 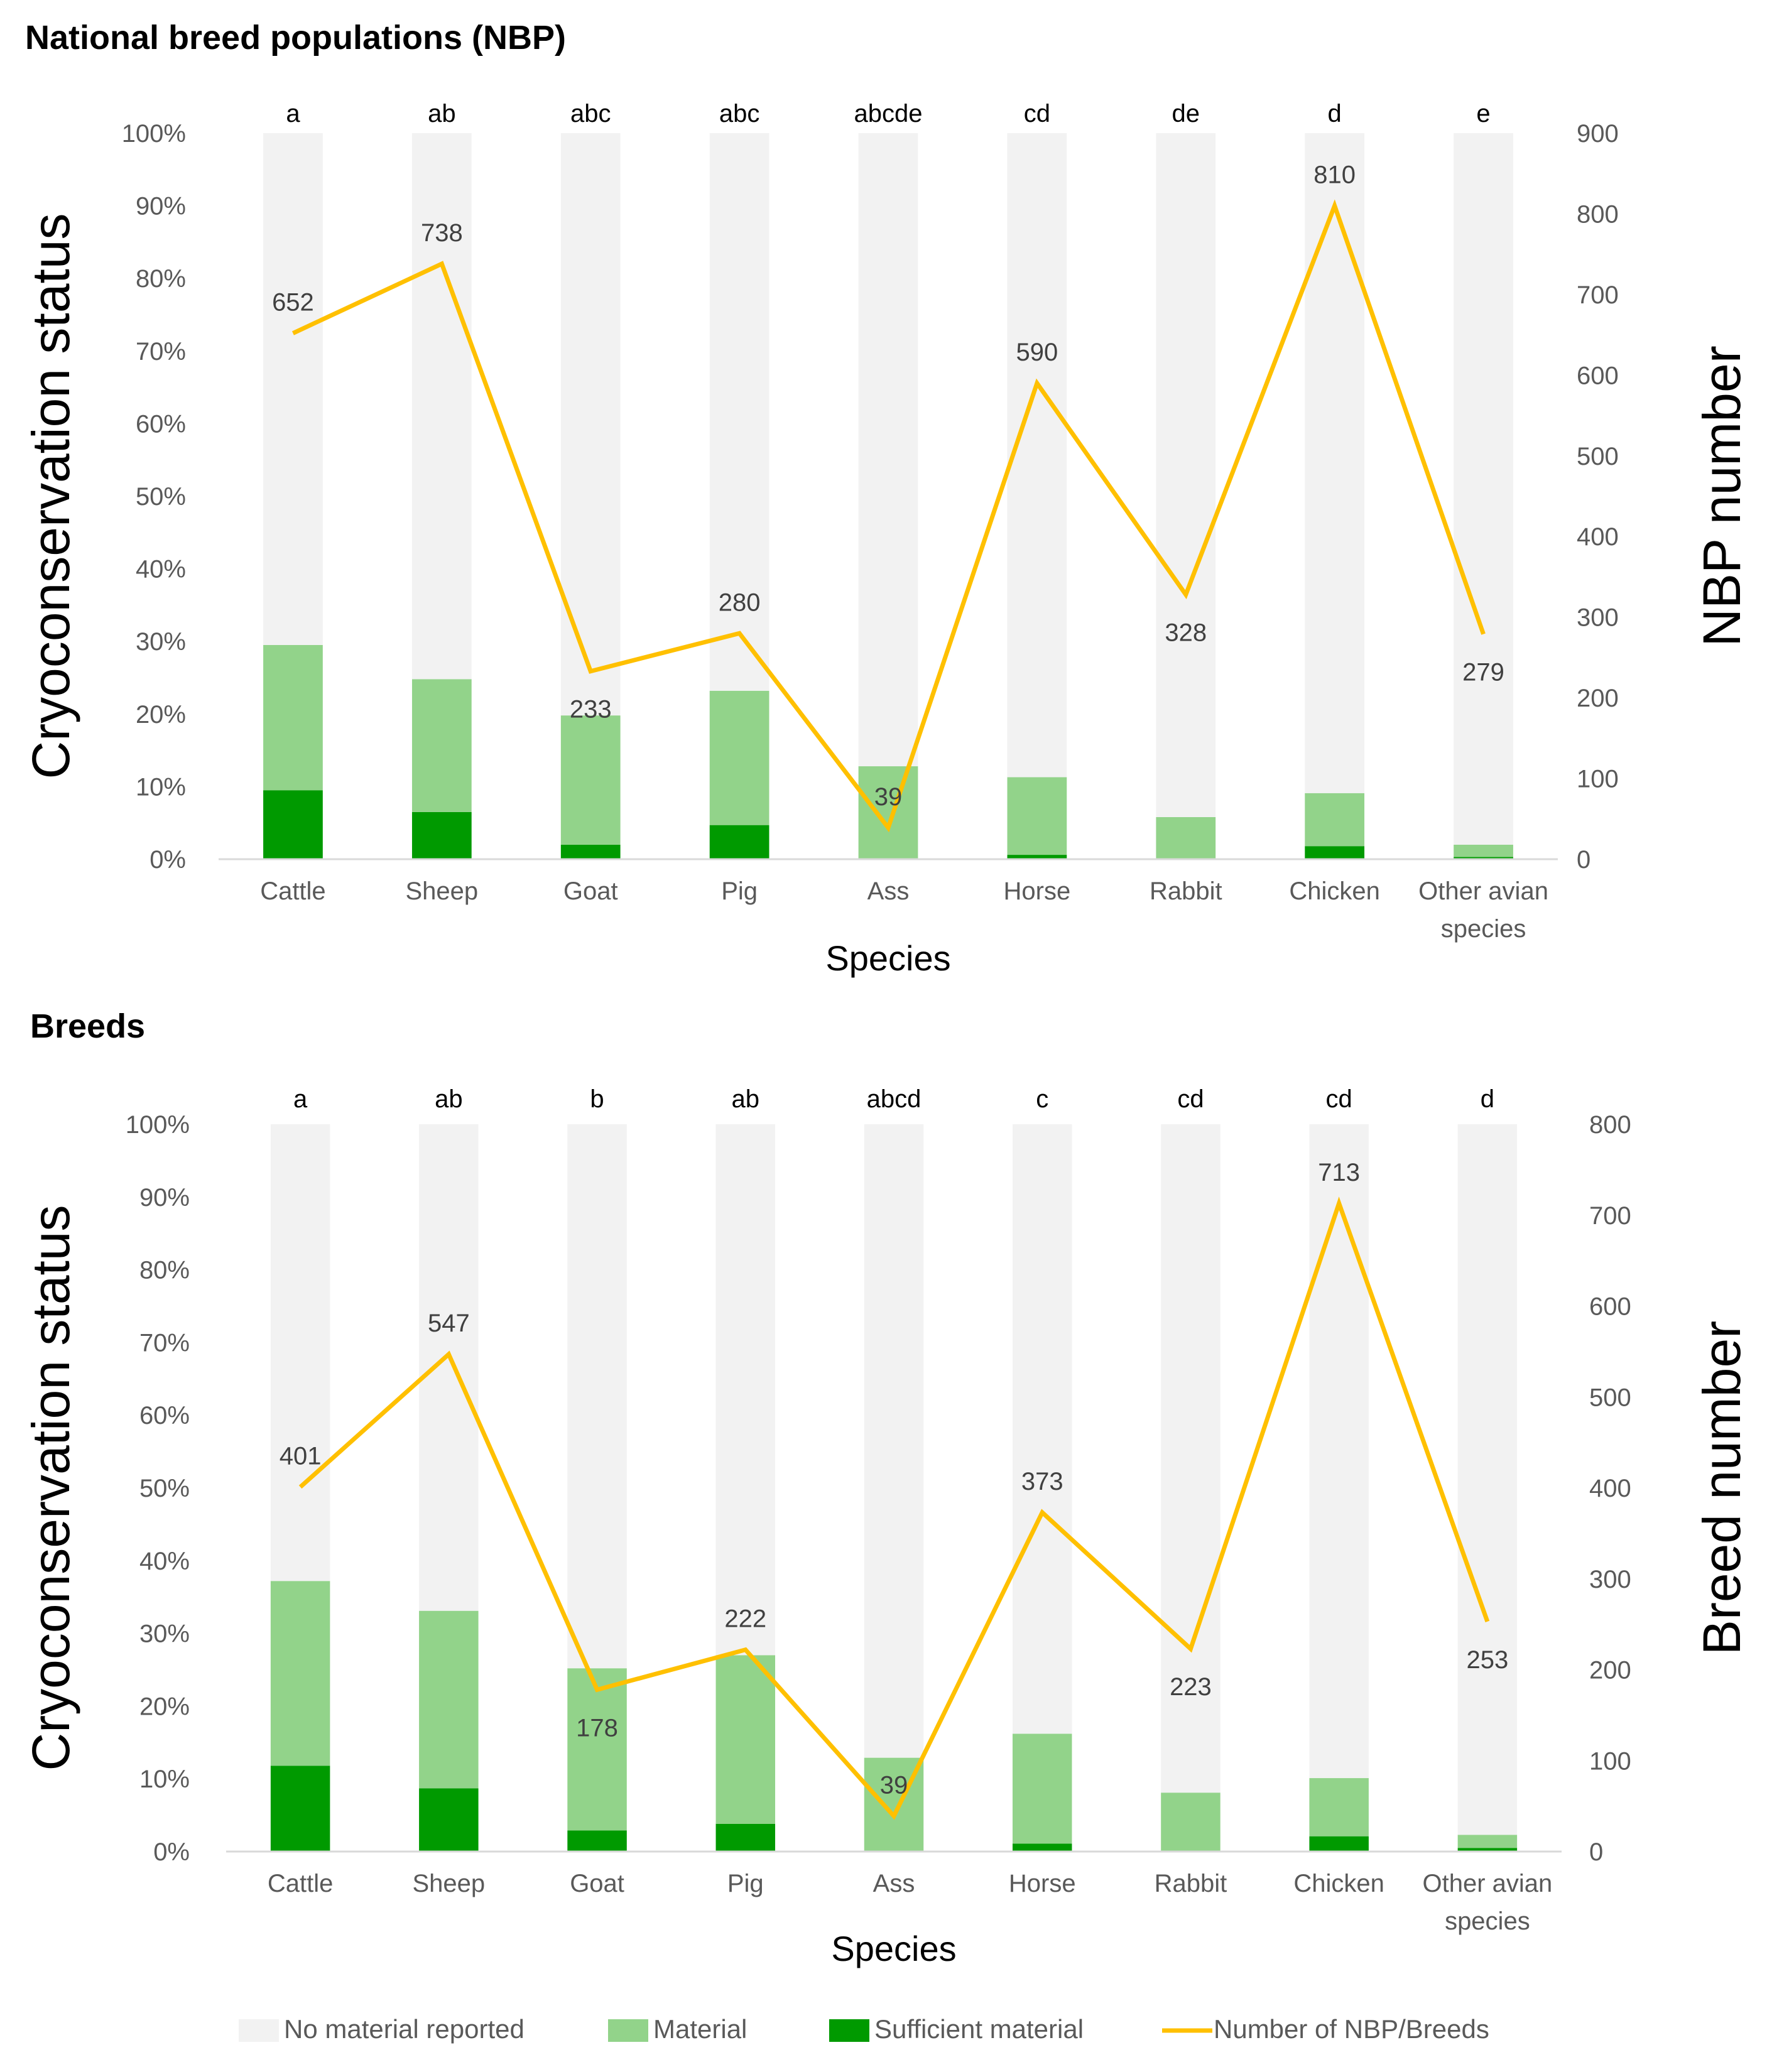 What do you see at coordinates (449, 1323) in the screenshot?
I see `line-data-label: 547` at bounding box center [449, 1323].